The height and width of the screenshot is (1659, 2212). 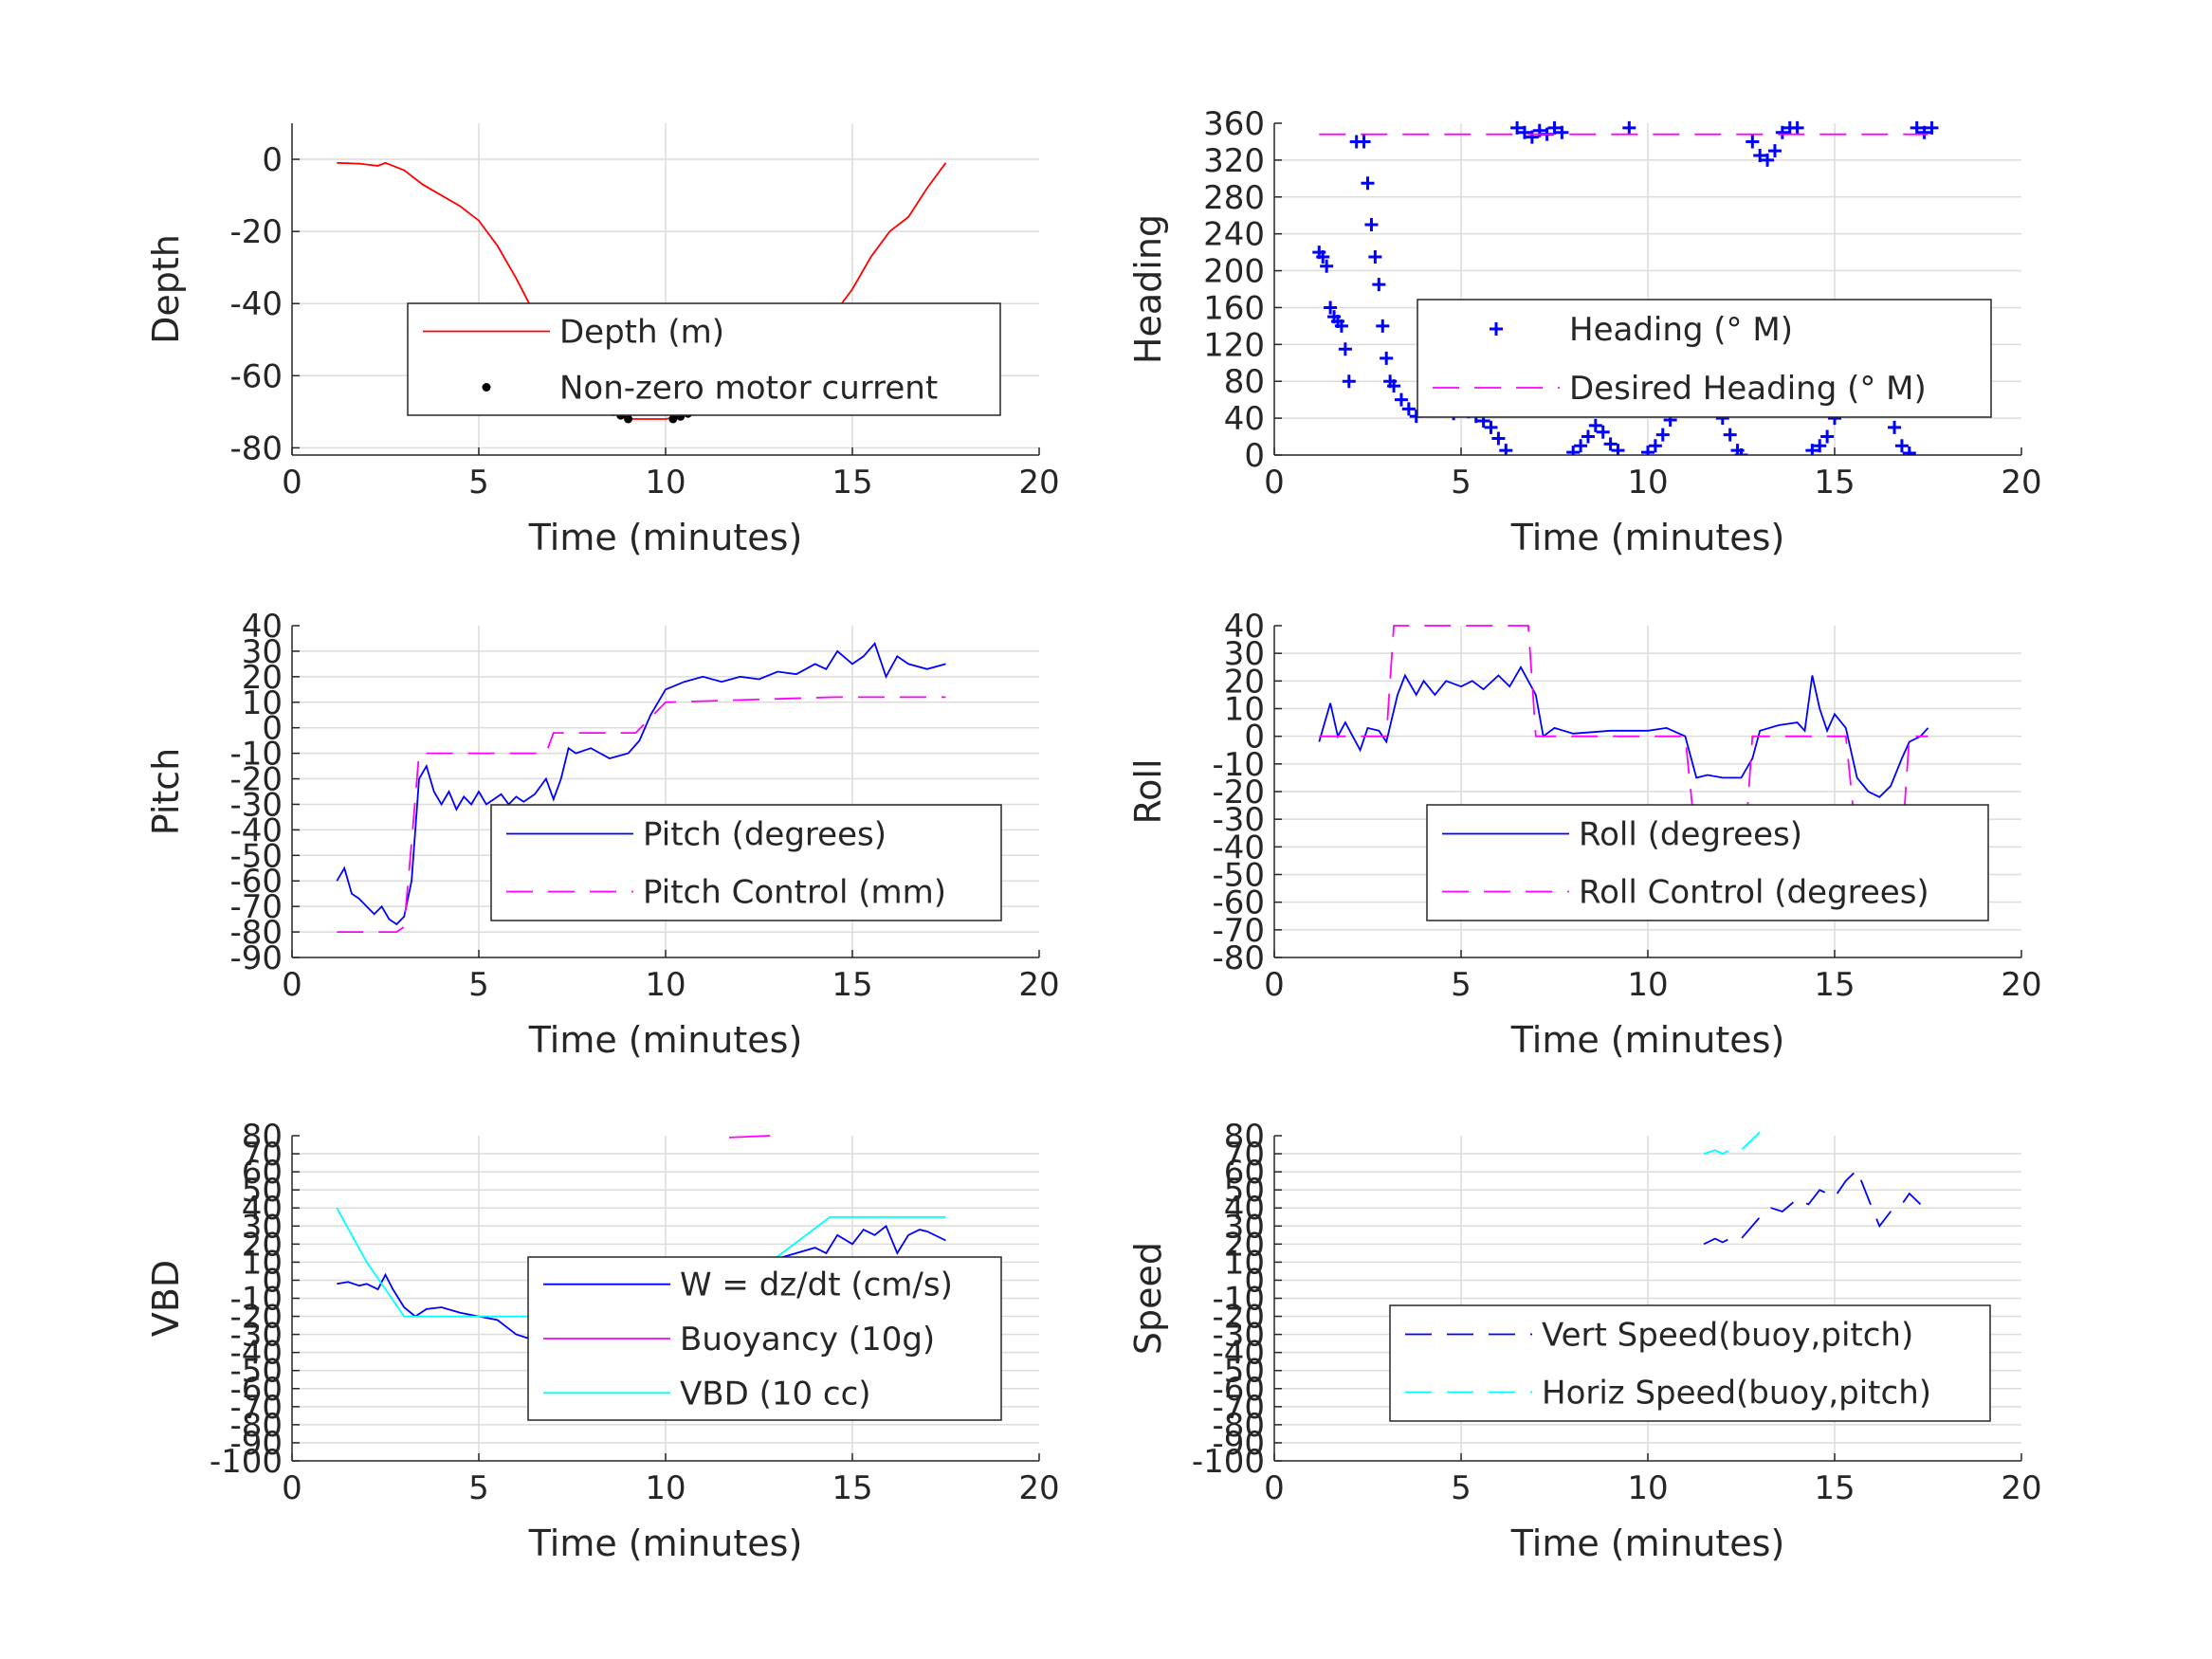 What do you see at coordinates (166, 792) in the screenshot?
I see `pitch-y-axis-label: Pitch` at bounding box center [166, 792].